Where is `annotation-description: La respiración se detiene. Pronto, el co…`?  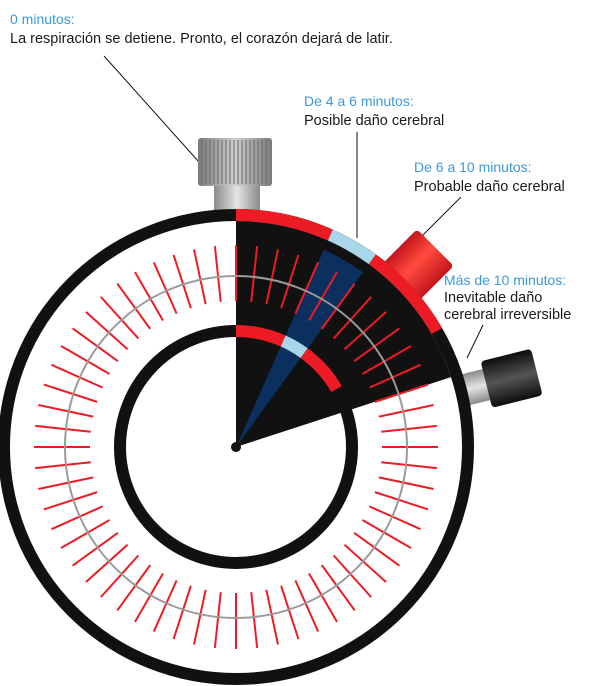 annotation-description: La respiración se detiene. Pronto, el co… is located at coordinates (201, 39).